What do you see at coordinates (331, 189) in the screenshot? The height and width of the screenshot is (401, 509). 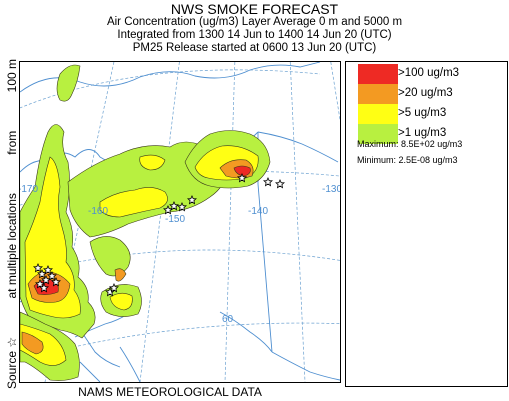 I see `lon-label-130: -130` at bounding box center [331, 189].